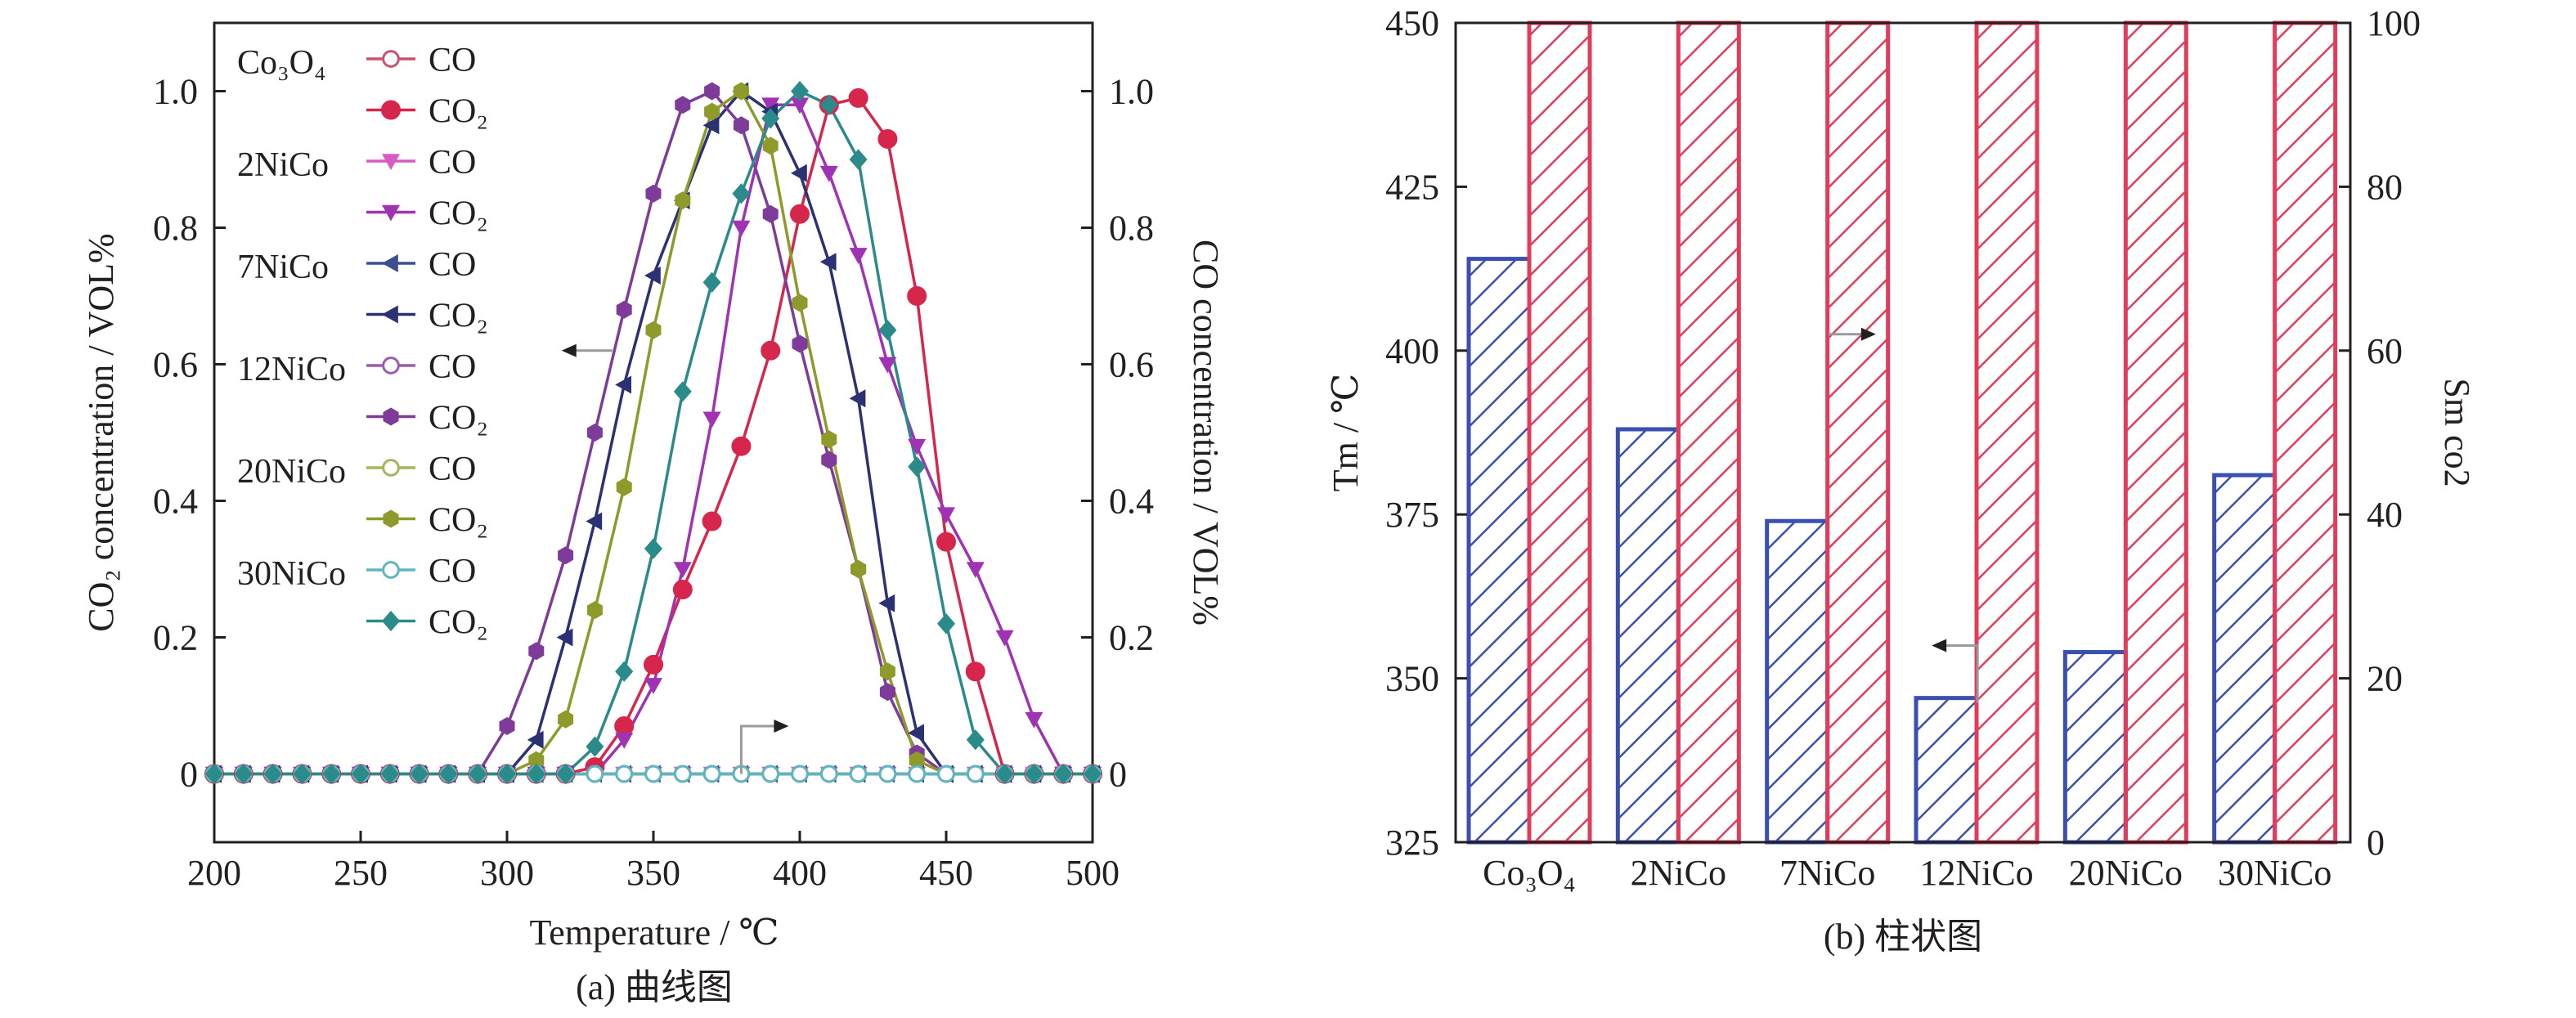 The height and width of the screenshot is (1018, 2576). What do you see at coordinates (675, 558) in the screenshot?
I see `annotation-arrows` at bounding box center [675, 558].